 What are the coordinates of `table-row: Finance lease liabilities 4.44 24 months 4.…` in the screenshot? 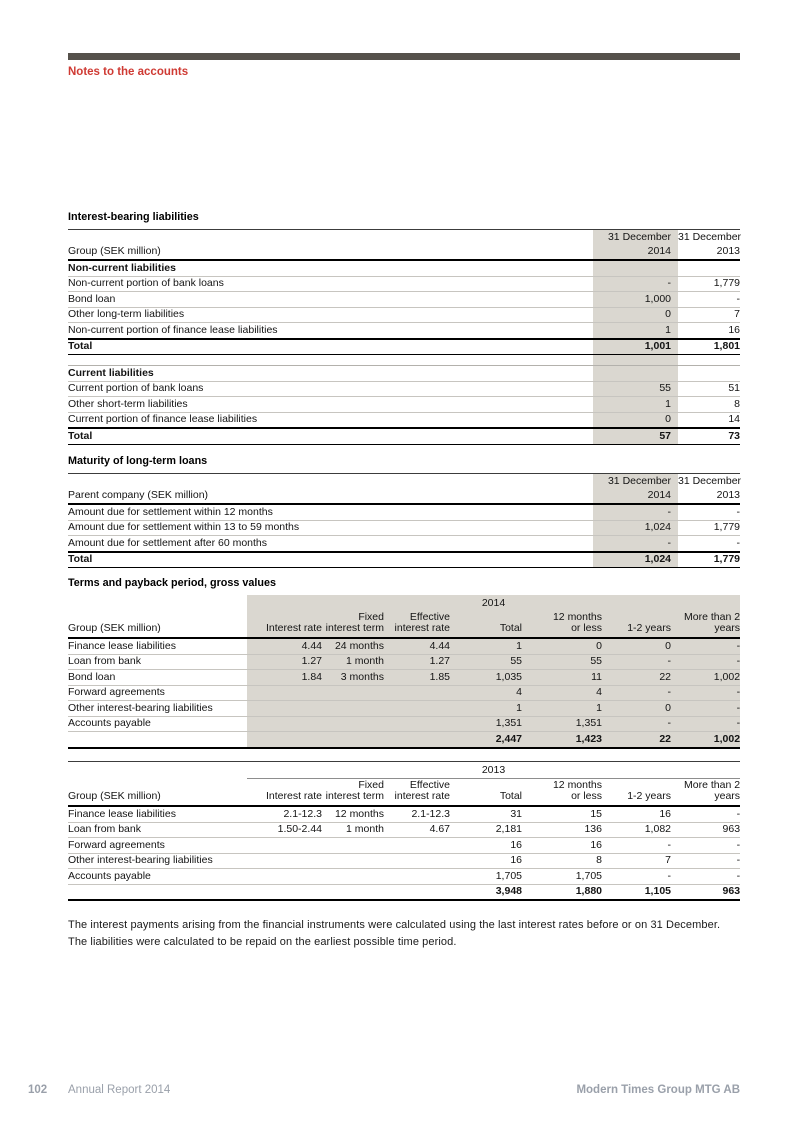 It's located at (404, 646).